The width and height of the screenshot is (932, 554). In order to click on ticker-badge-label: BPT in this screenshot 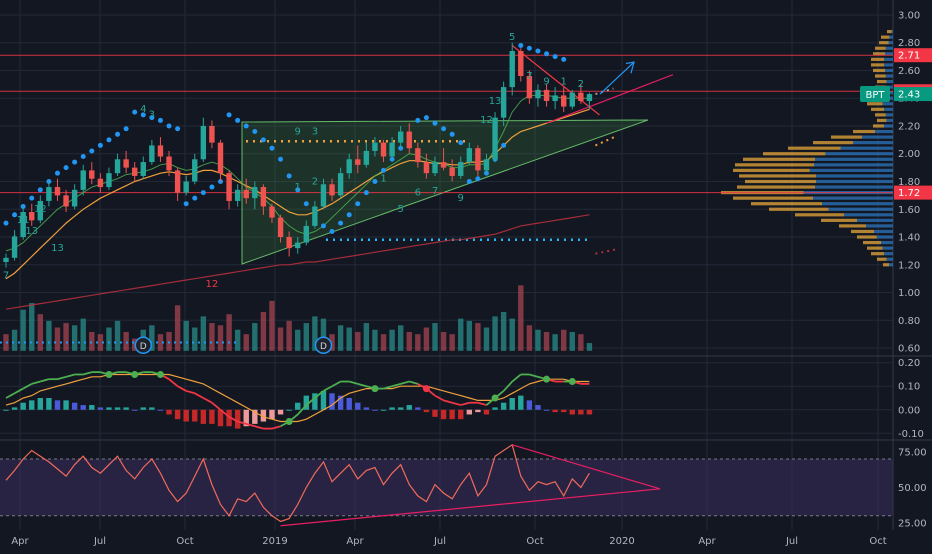, I will do `click(876, 95)`.